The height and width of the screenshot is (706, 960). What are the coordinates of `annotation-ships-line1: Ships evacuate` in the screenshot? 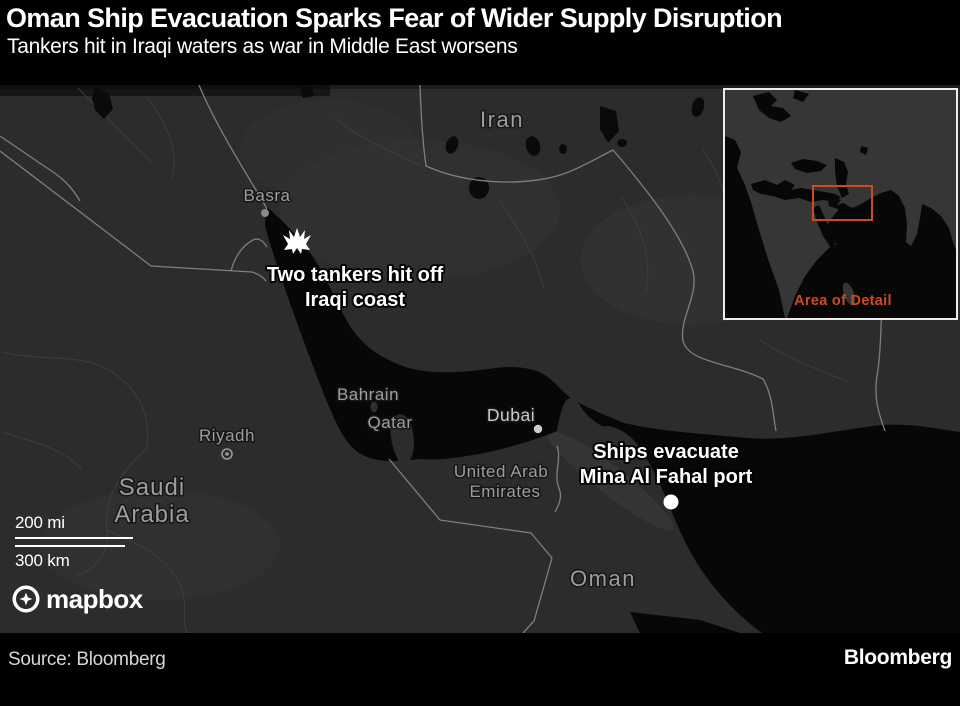 It's located at (666, 452).